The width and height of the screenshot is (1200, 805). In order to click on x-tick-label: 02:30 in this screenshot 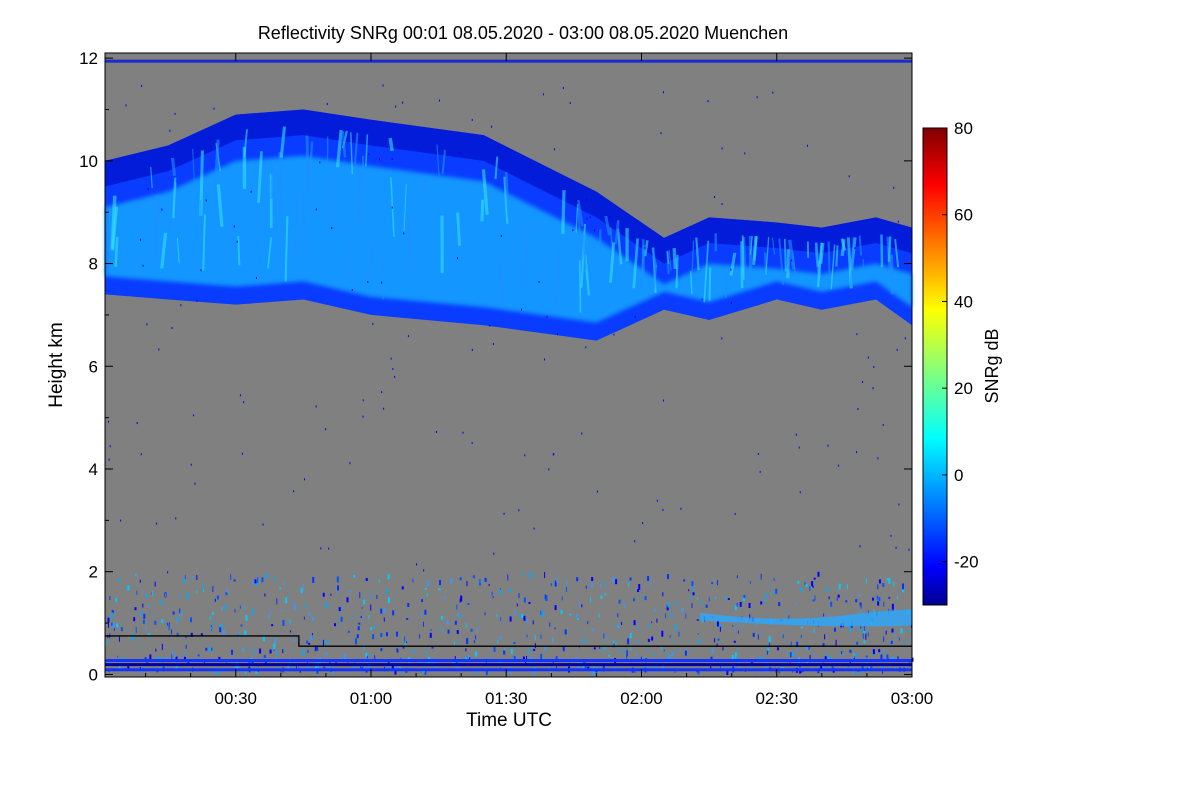, I will do `click(776, 698)`.